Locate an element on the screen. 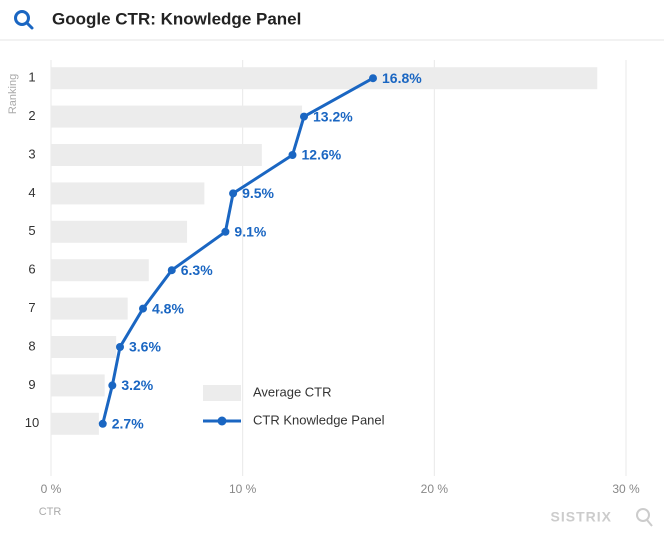  chart-title: Google CTR: Knowledge Panel is located at coordinates (176, 18).